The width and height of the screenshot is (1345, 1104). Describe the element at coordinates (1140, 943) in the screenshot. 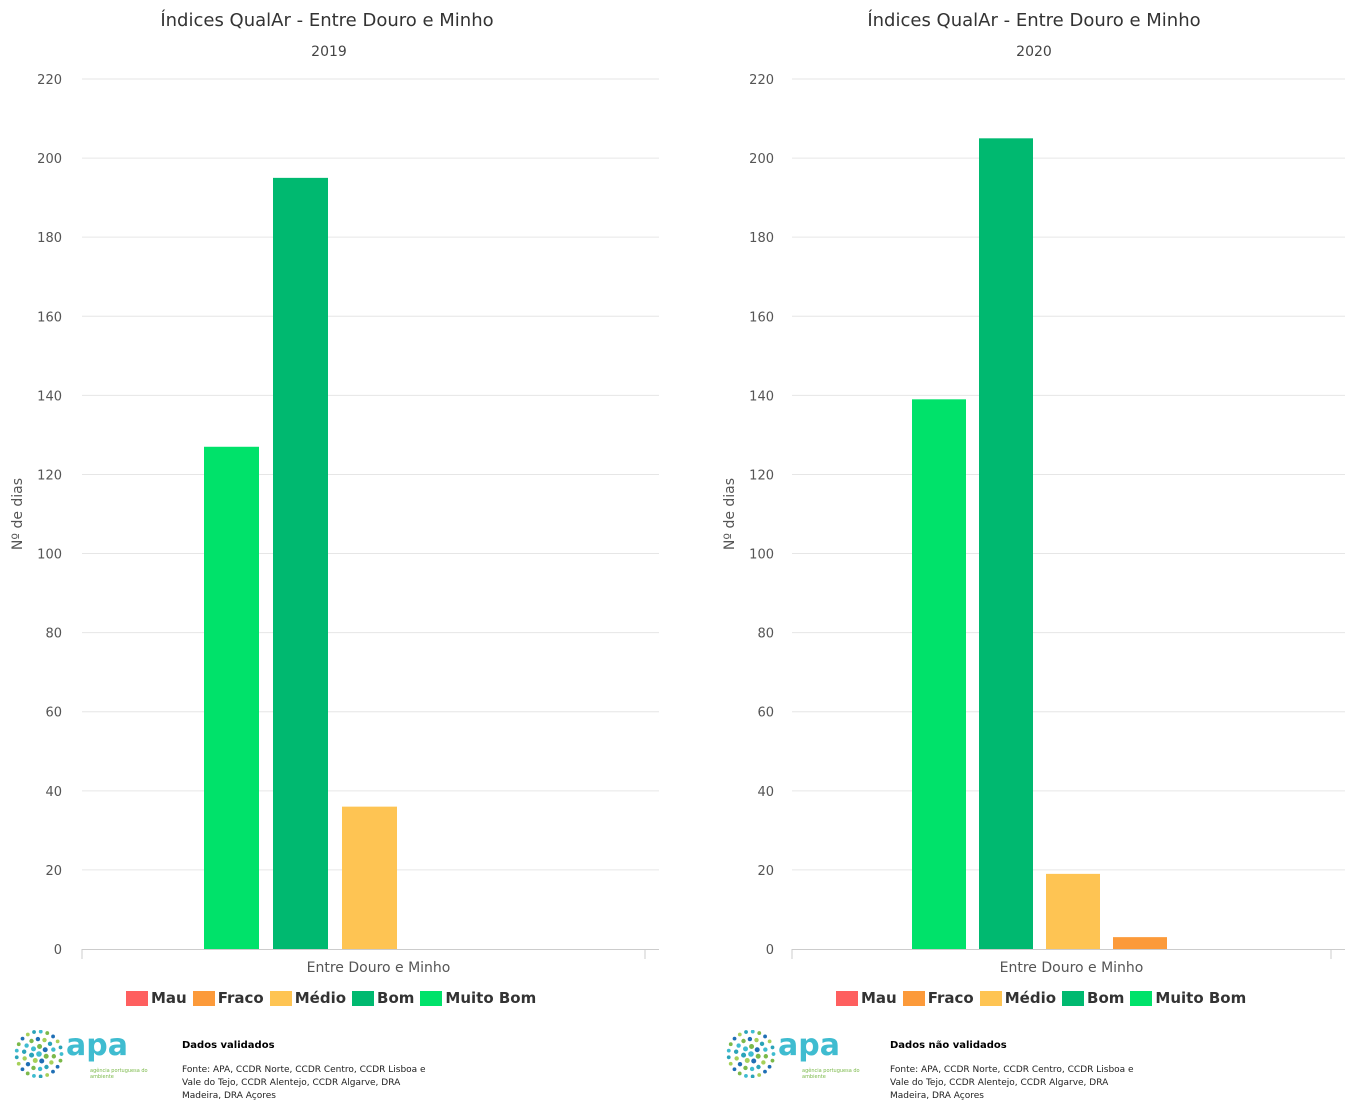

I see `bar-fraco` at that location.